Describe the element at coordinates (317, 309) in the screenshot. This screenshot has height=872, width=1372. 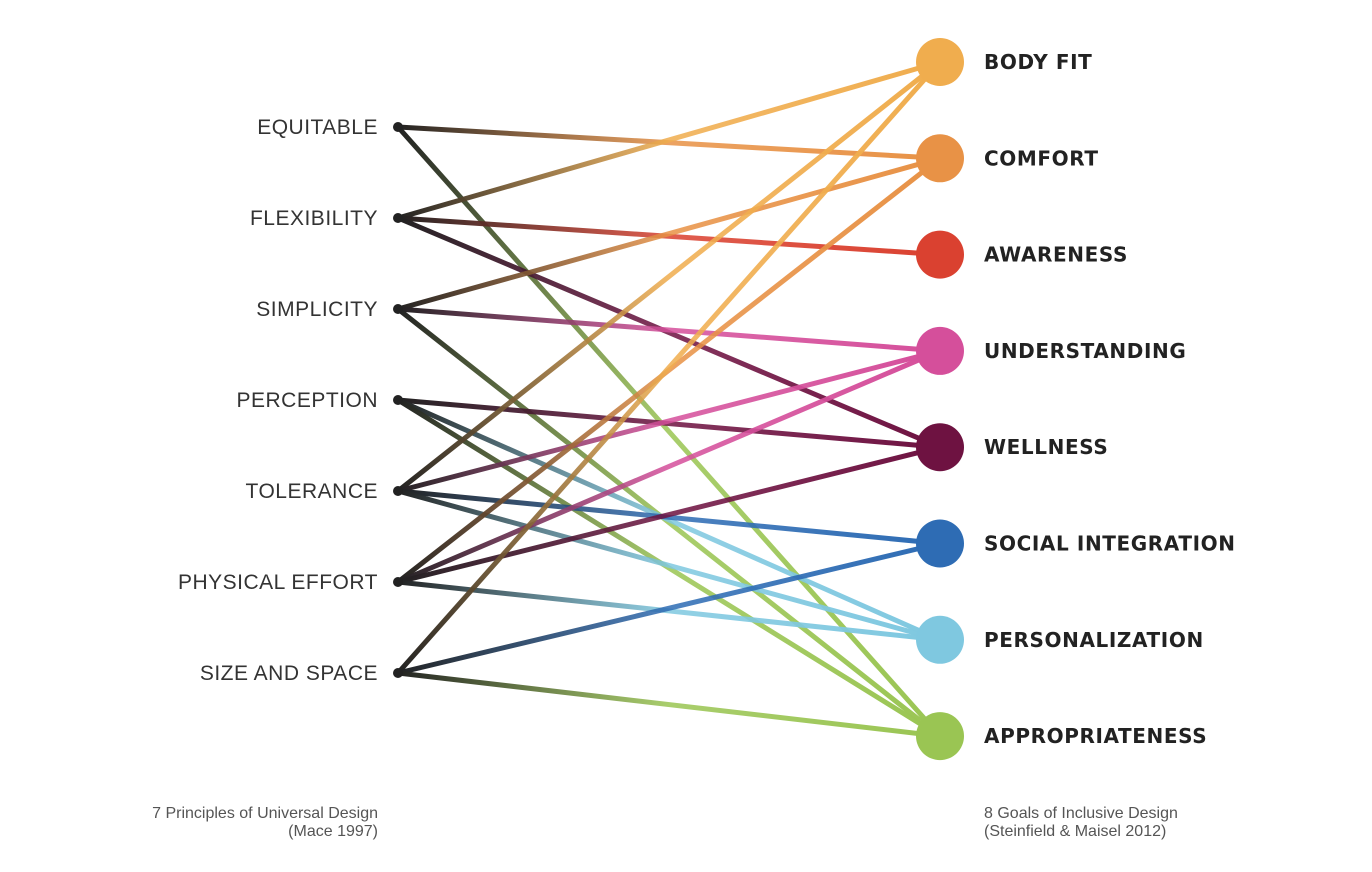
I see `principle-label-simplicity: SIMPLICITY` at that location.